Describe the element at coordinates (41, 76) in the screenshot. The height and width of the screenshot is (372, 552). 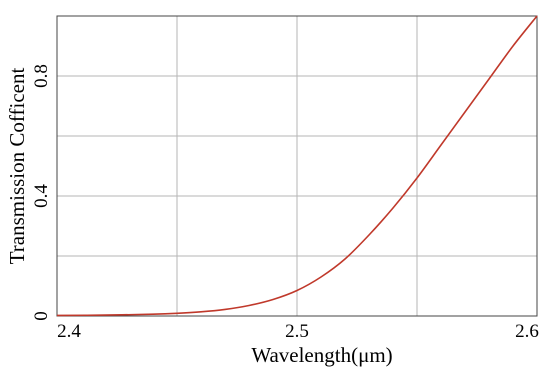
I see `y-tick-label: 0.8` at that location.